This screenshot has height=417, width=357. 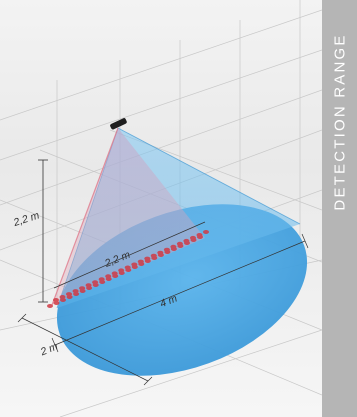 What do you see at coordinates (26, 219) in the screenshot?
I see `height-label: 2,2 m` at bounding box center [26, 219].